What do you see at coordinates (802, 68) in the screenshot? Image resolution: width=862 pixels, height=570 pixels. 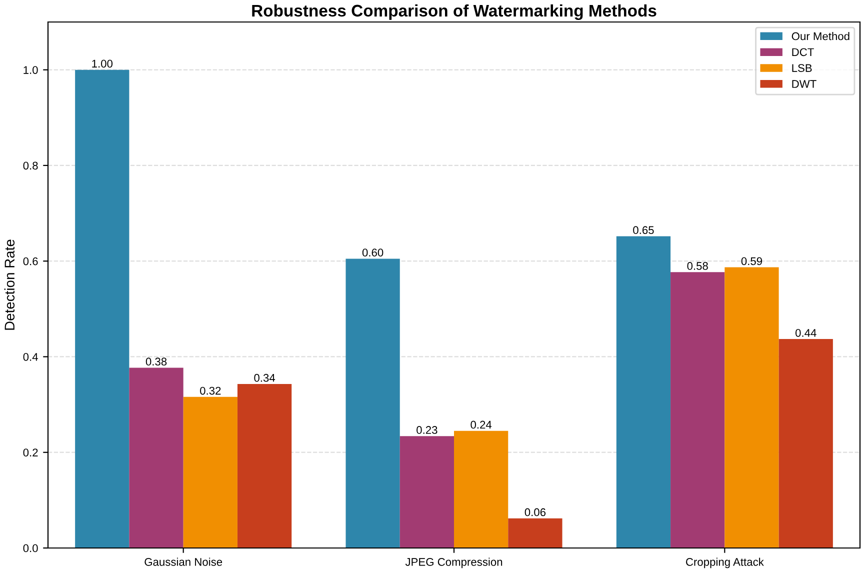 I see `legend-label: LSB` at bounding box center [802, 68].